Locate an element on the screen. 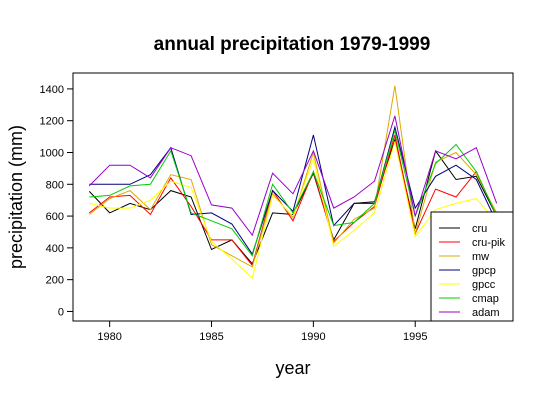 This screenshot has height=412, width=550. y-axis: 0 200 400 600 800 1000 1200 1400 is located at coordinates (56, 201).